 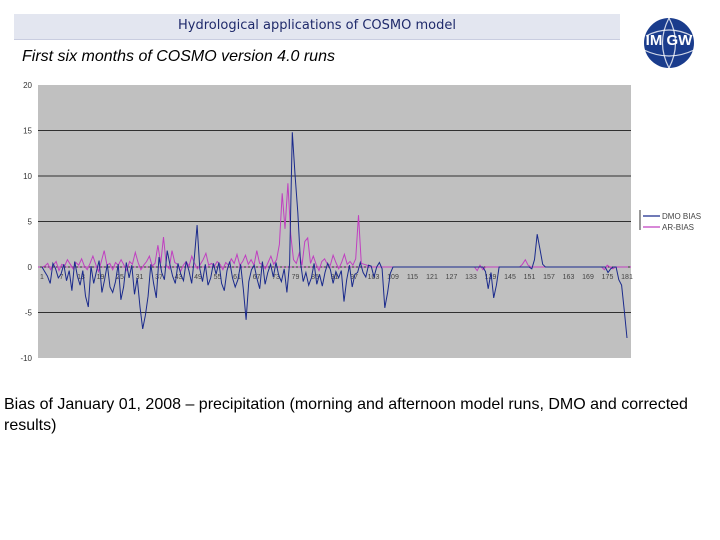 What do you see at coordinates (452, 277) in the screenshot?
I see `x-tick-label: 127` at bounding box center [452, 277].